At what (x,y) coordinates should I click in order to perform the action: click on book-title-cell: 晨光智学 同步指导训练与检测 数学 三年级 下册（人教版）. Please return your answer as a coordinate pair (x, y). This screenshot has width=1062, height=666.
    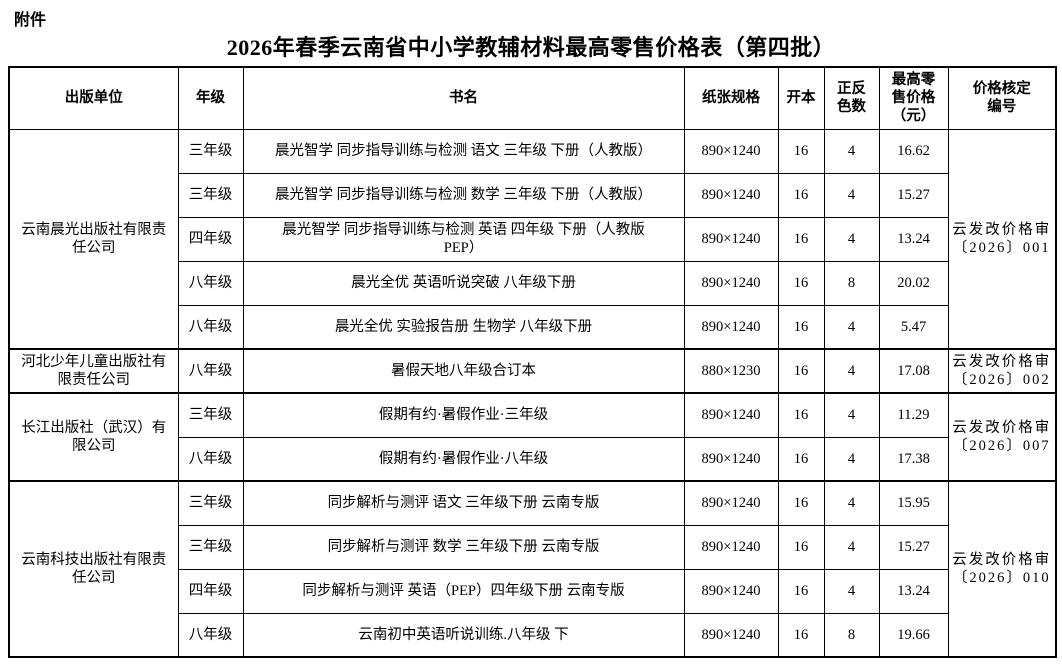
    Looking at the image, I should click on (463, 195).